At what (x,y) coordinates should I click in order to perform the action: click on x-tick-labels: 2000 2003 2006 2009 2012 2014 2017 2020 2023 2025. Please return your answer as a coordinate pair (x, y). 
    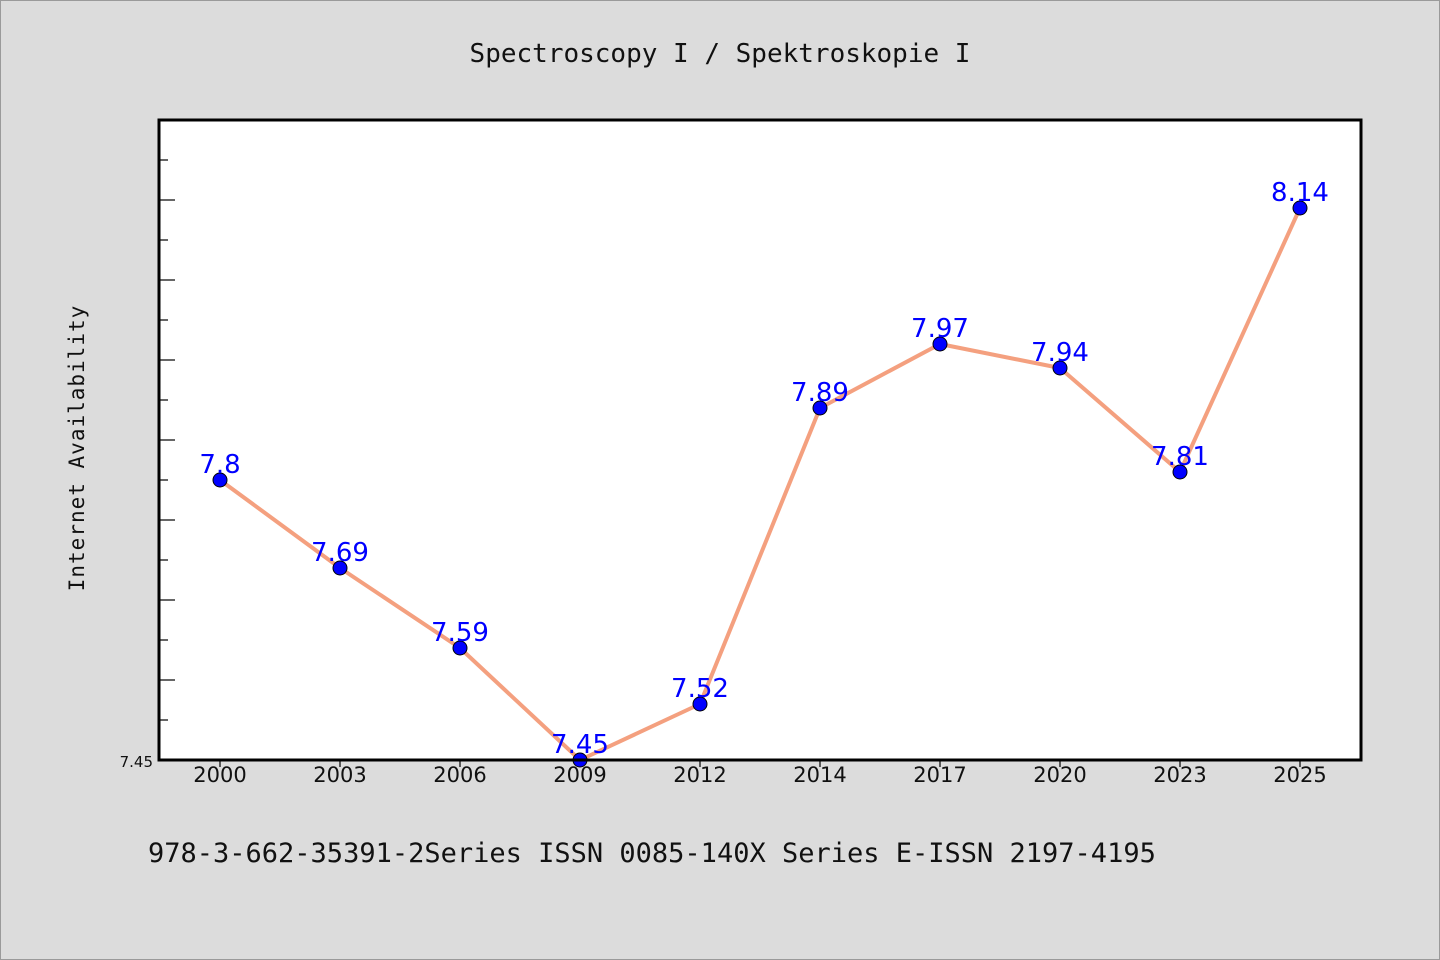
    Looking at the image, I should click on (759, 775).